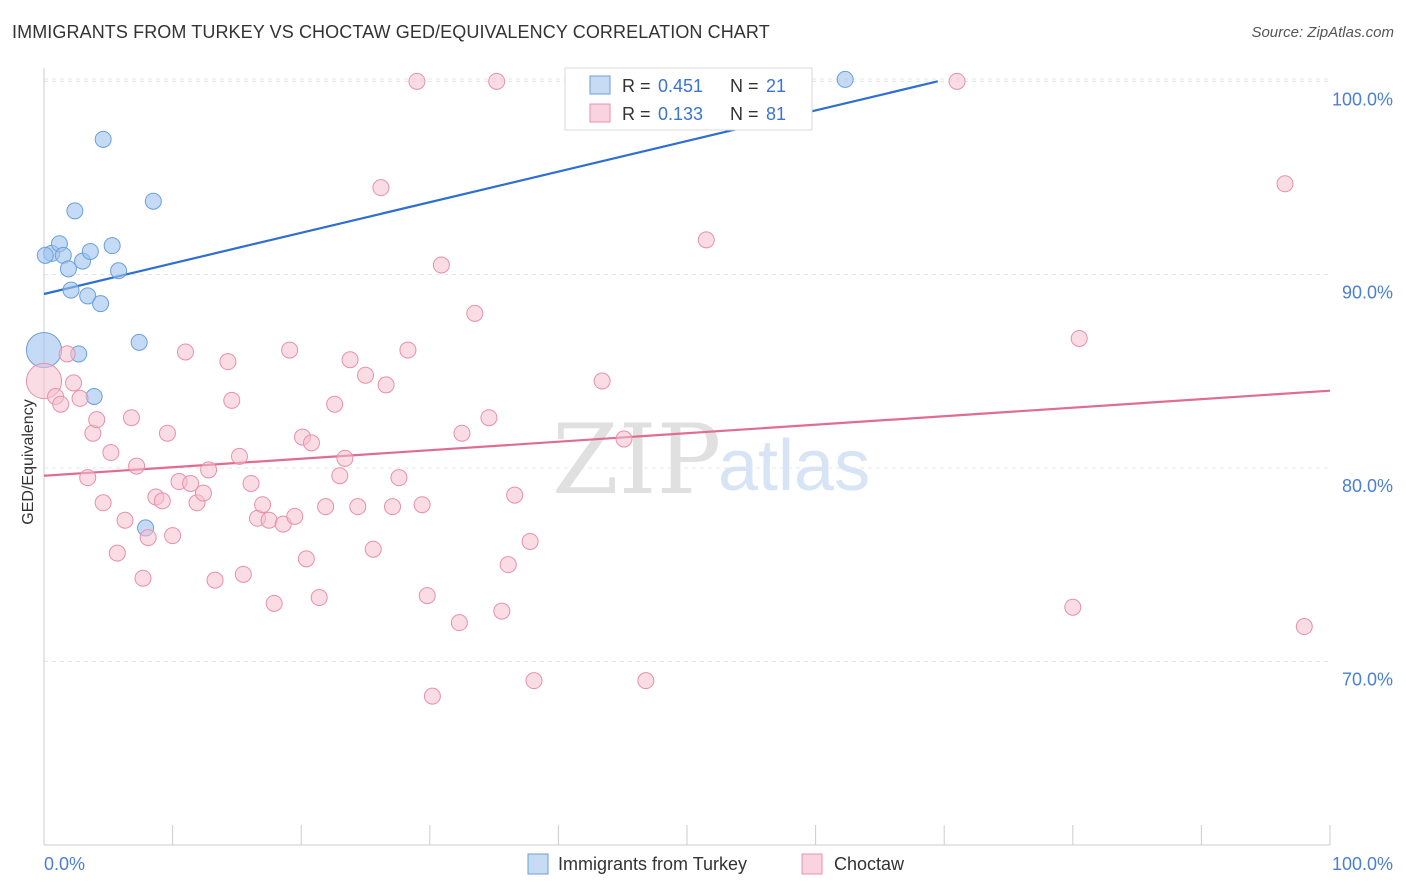 The width and height of the screenshot is (1406, 892). I want to click on x-tick-labels: 0.0% 100.0%, so click(718, 864).